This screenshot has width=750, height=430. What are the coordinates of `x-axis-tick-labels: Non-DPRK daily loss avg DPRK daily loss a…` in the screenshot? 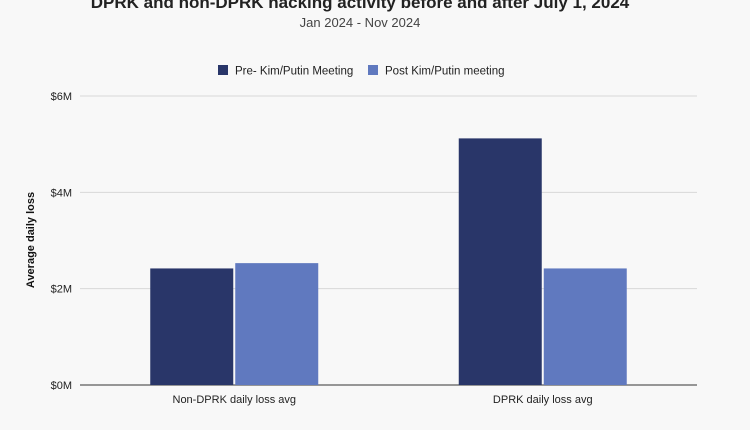 It's located at (383, 400).